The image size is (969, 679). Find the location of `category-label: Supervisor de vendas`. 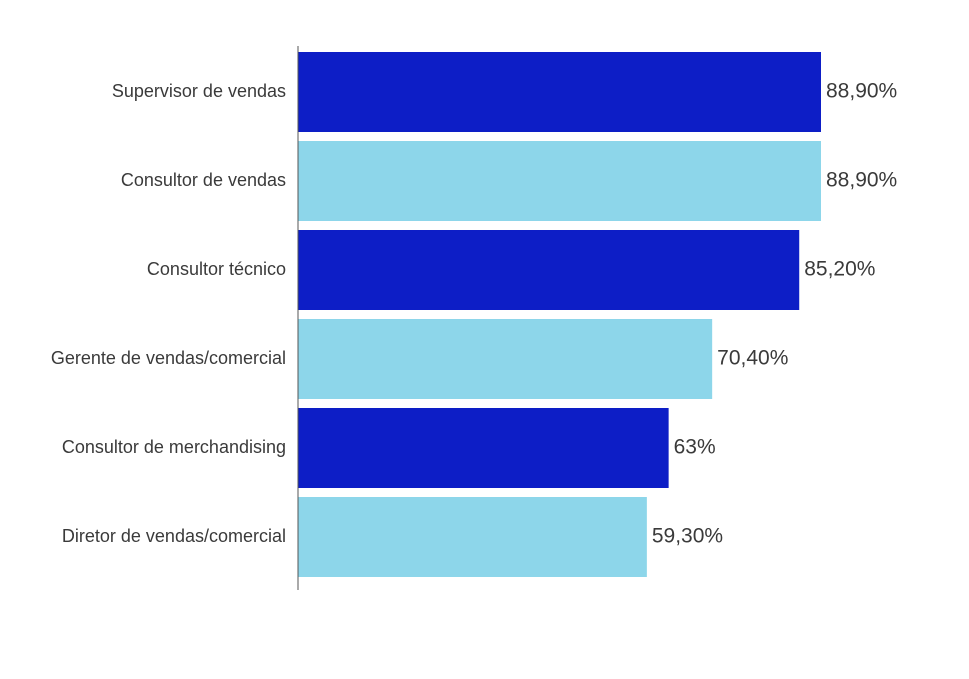

category-label: Supervisor de vendas is located at coordinates (199, 91).